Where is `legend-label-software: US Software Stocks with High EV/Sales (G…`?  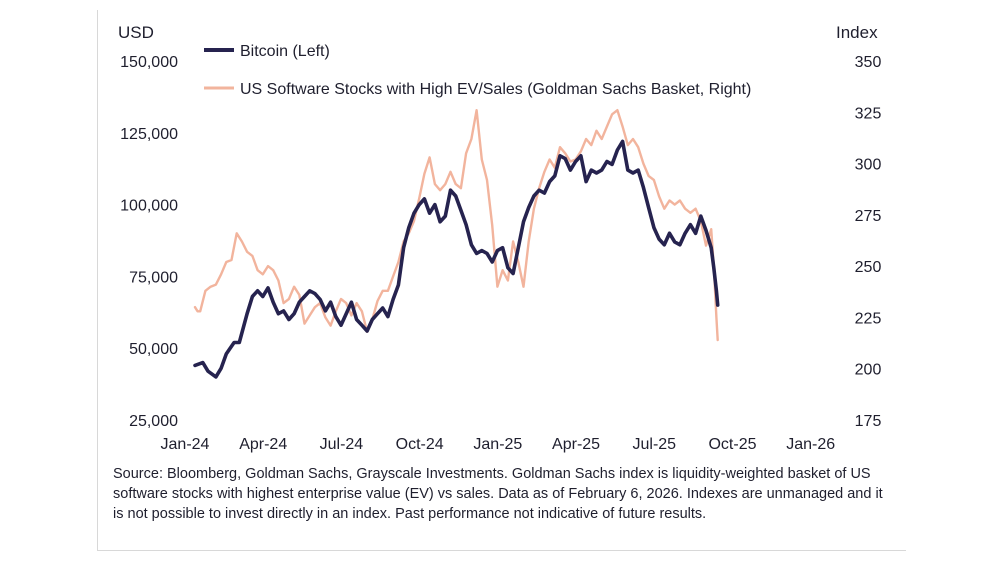
legend-label-software: US Software Stocks with High EV/Sales (G… is located at coordinates (495, 89).